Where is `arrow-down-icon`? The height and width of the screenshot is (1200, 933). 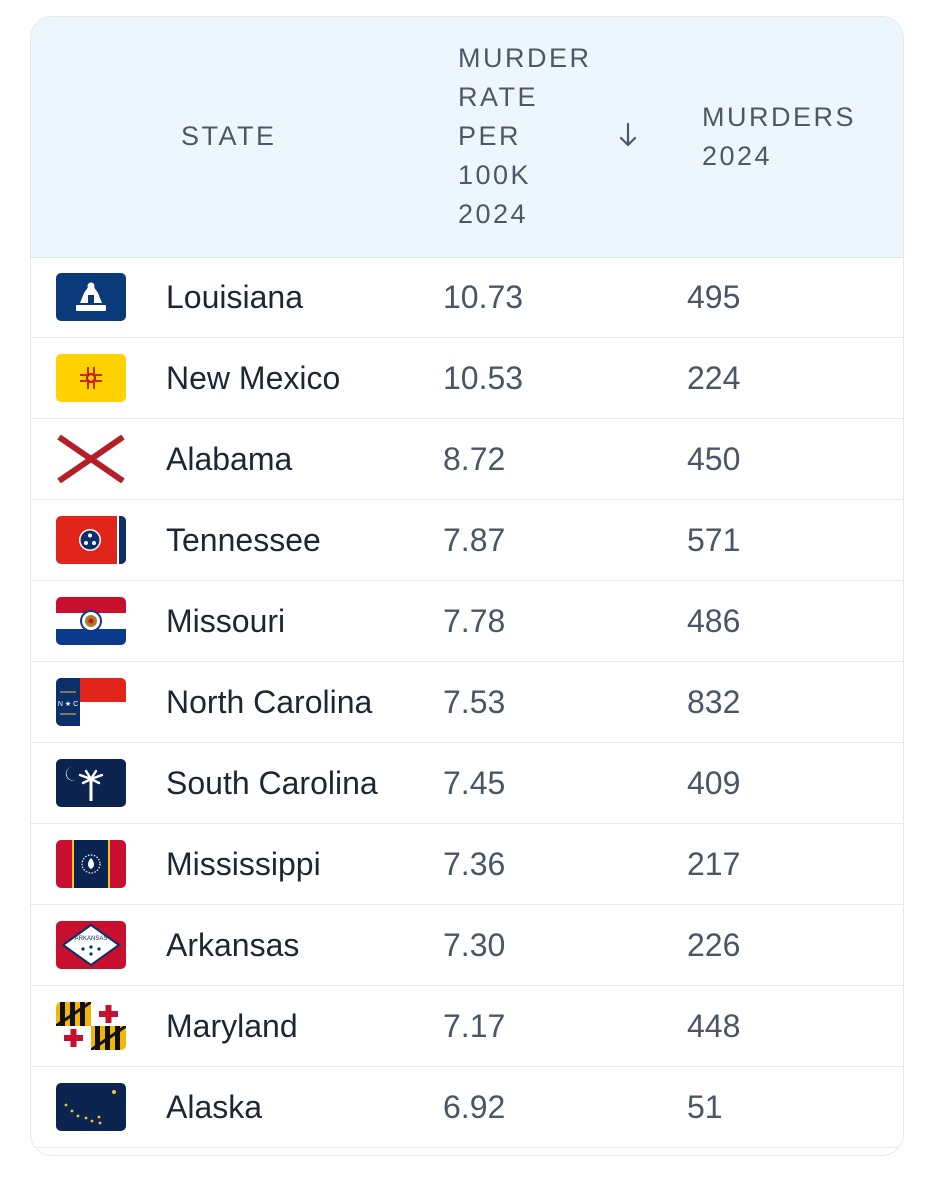
arrow-down-icon is located at coordinates (628, 135).